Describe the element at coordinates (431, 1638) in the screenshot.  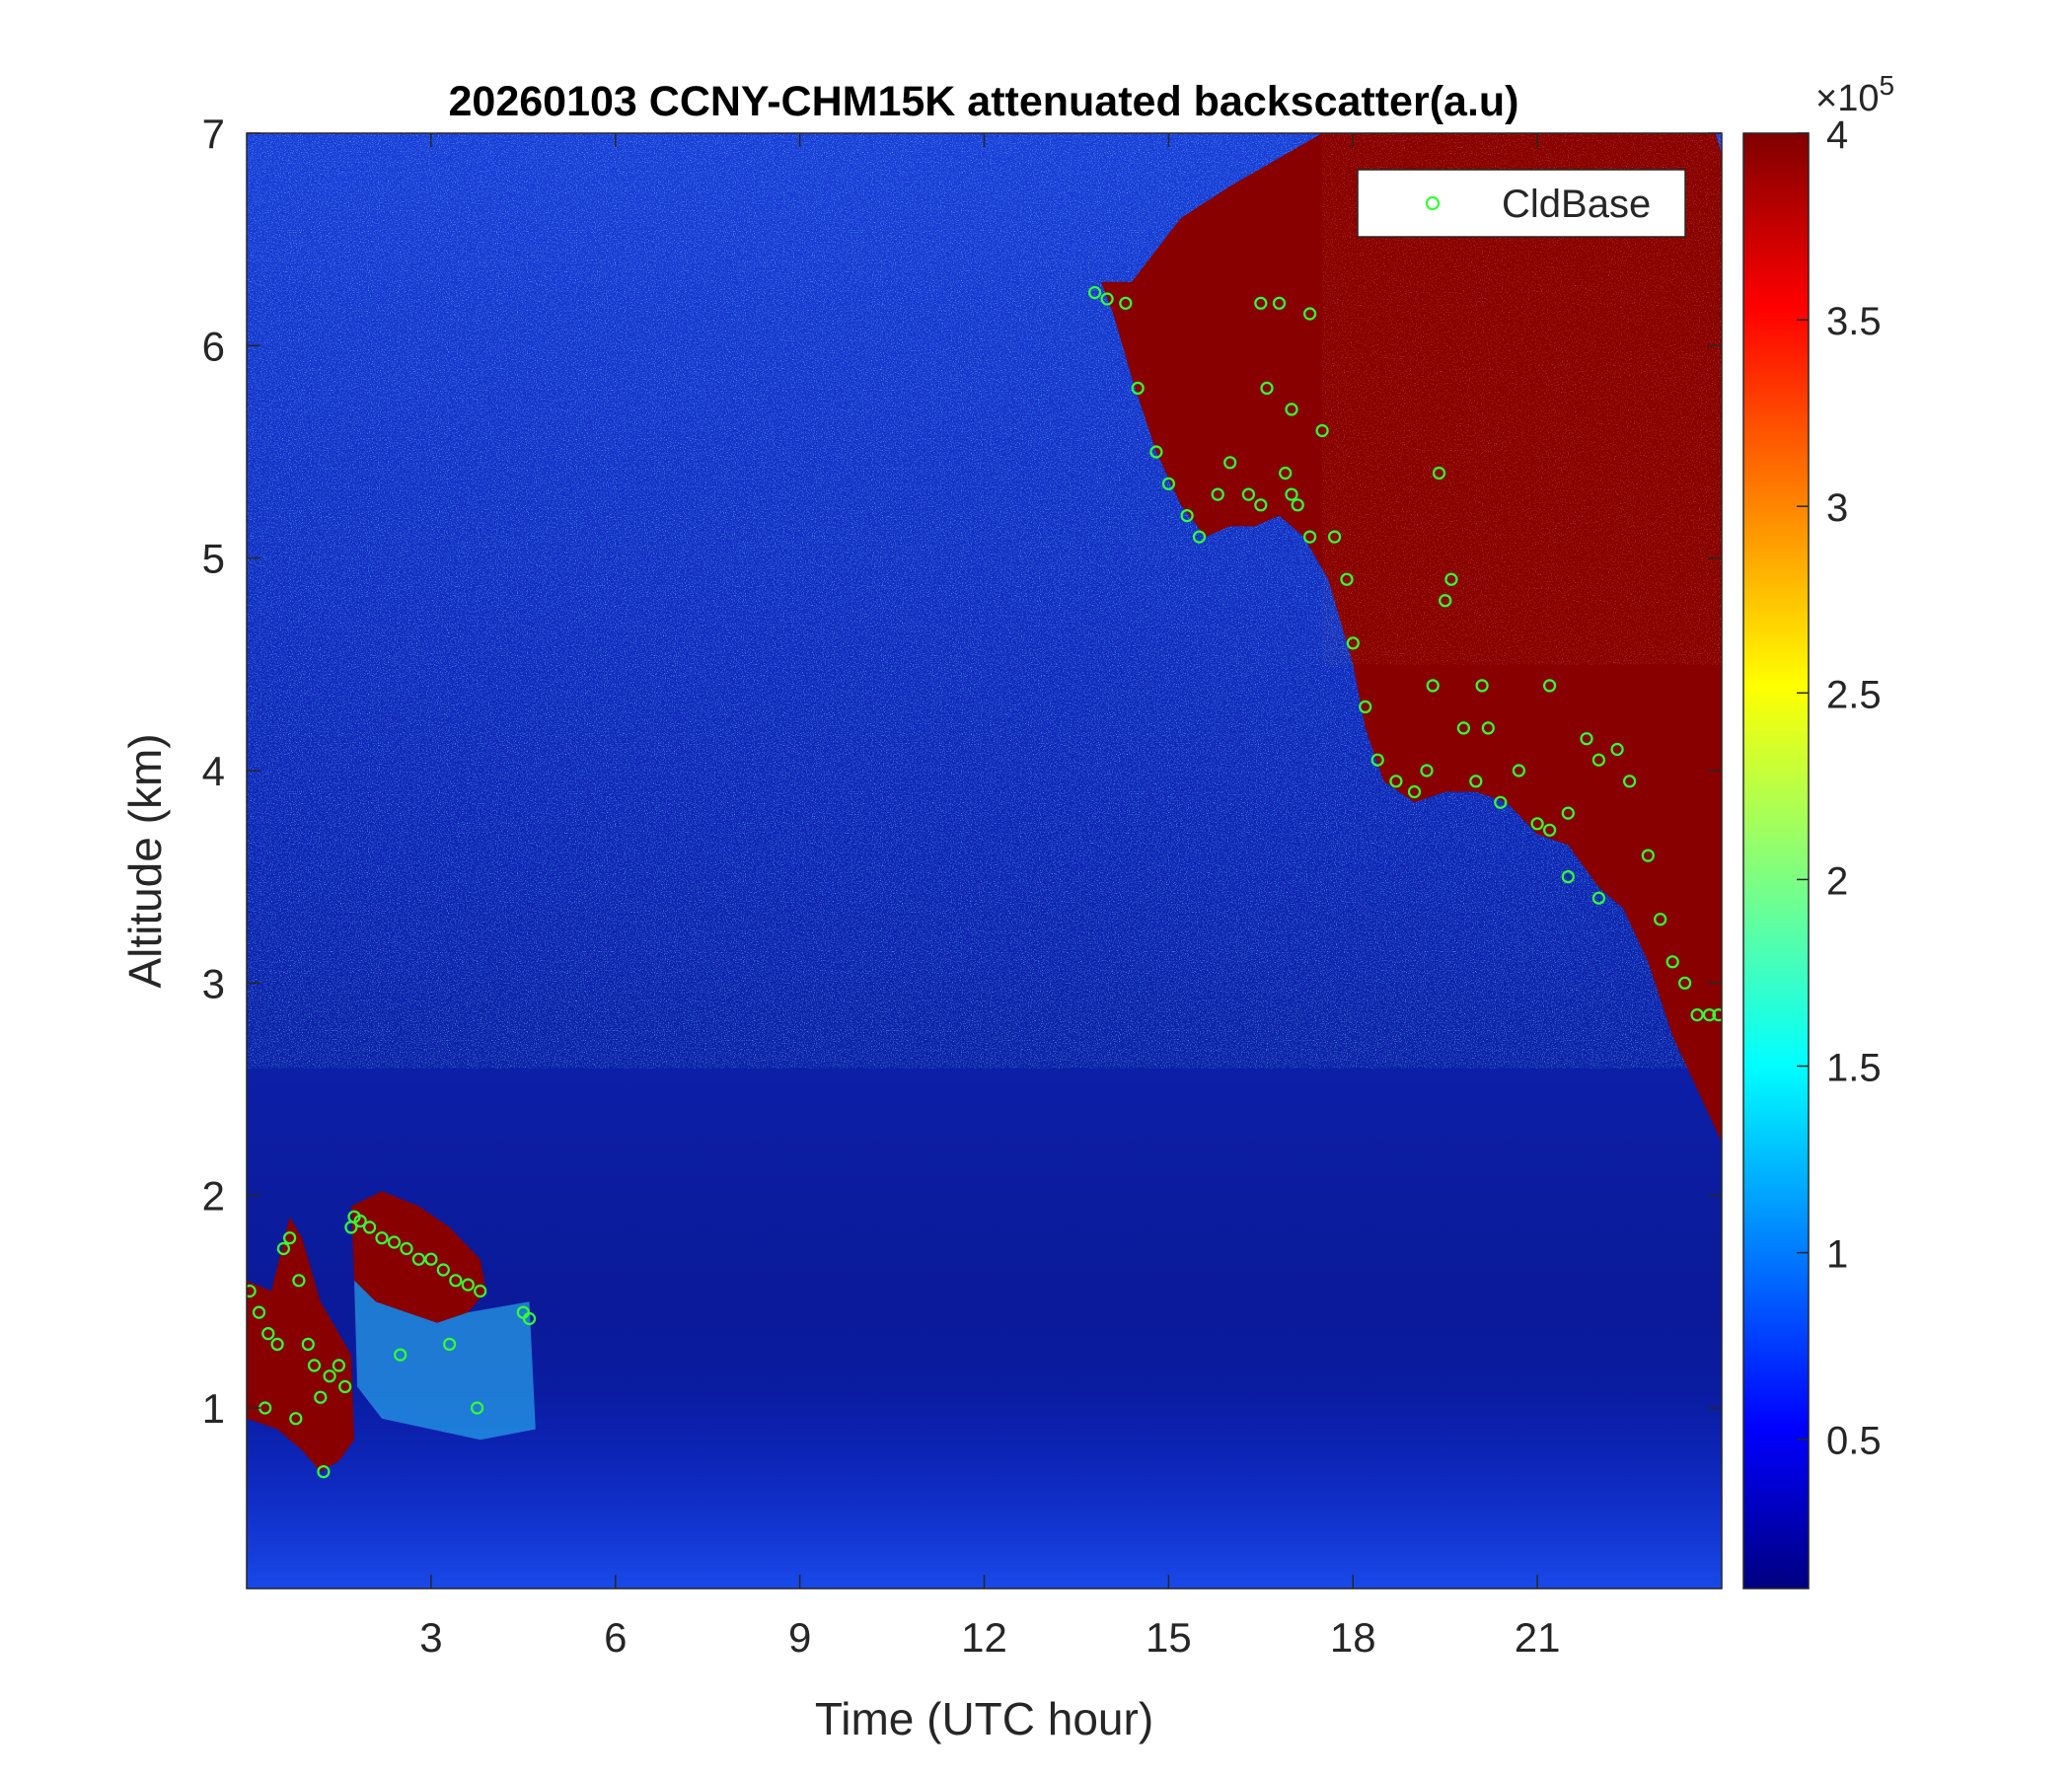
I see `x-tick-label: 3` at that location.